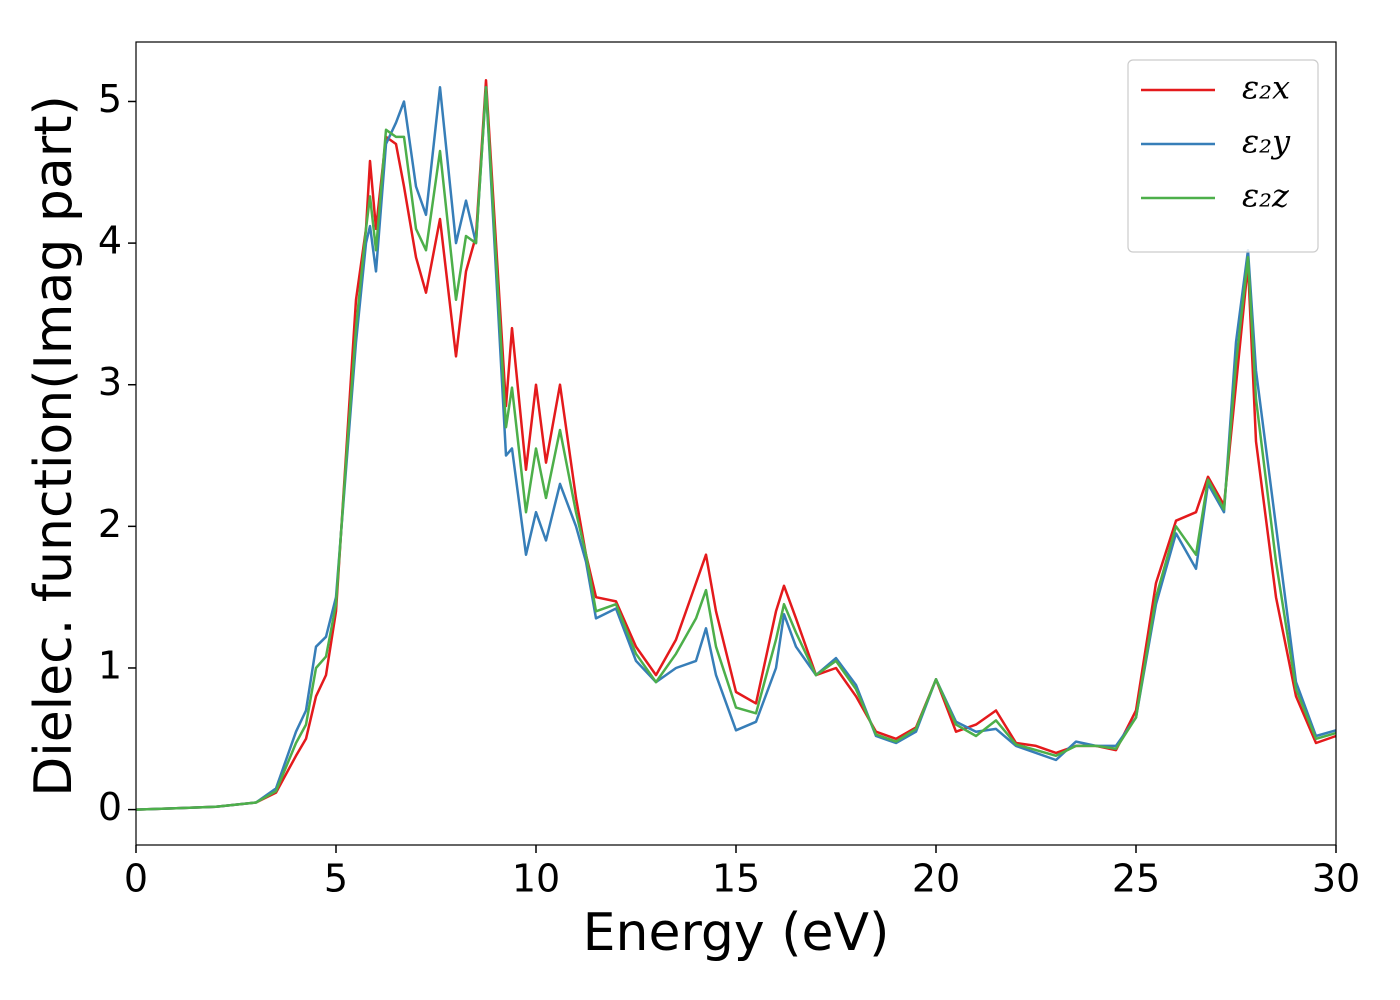  I want to click on x-tick-label: 10, so click(536, 879).